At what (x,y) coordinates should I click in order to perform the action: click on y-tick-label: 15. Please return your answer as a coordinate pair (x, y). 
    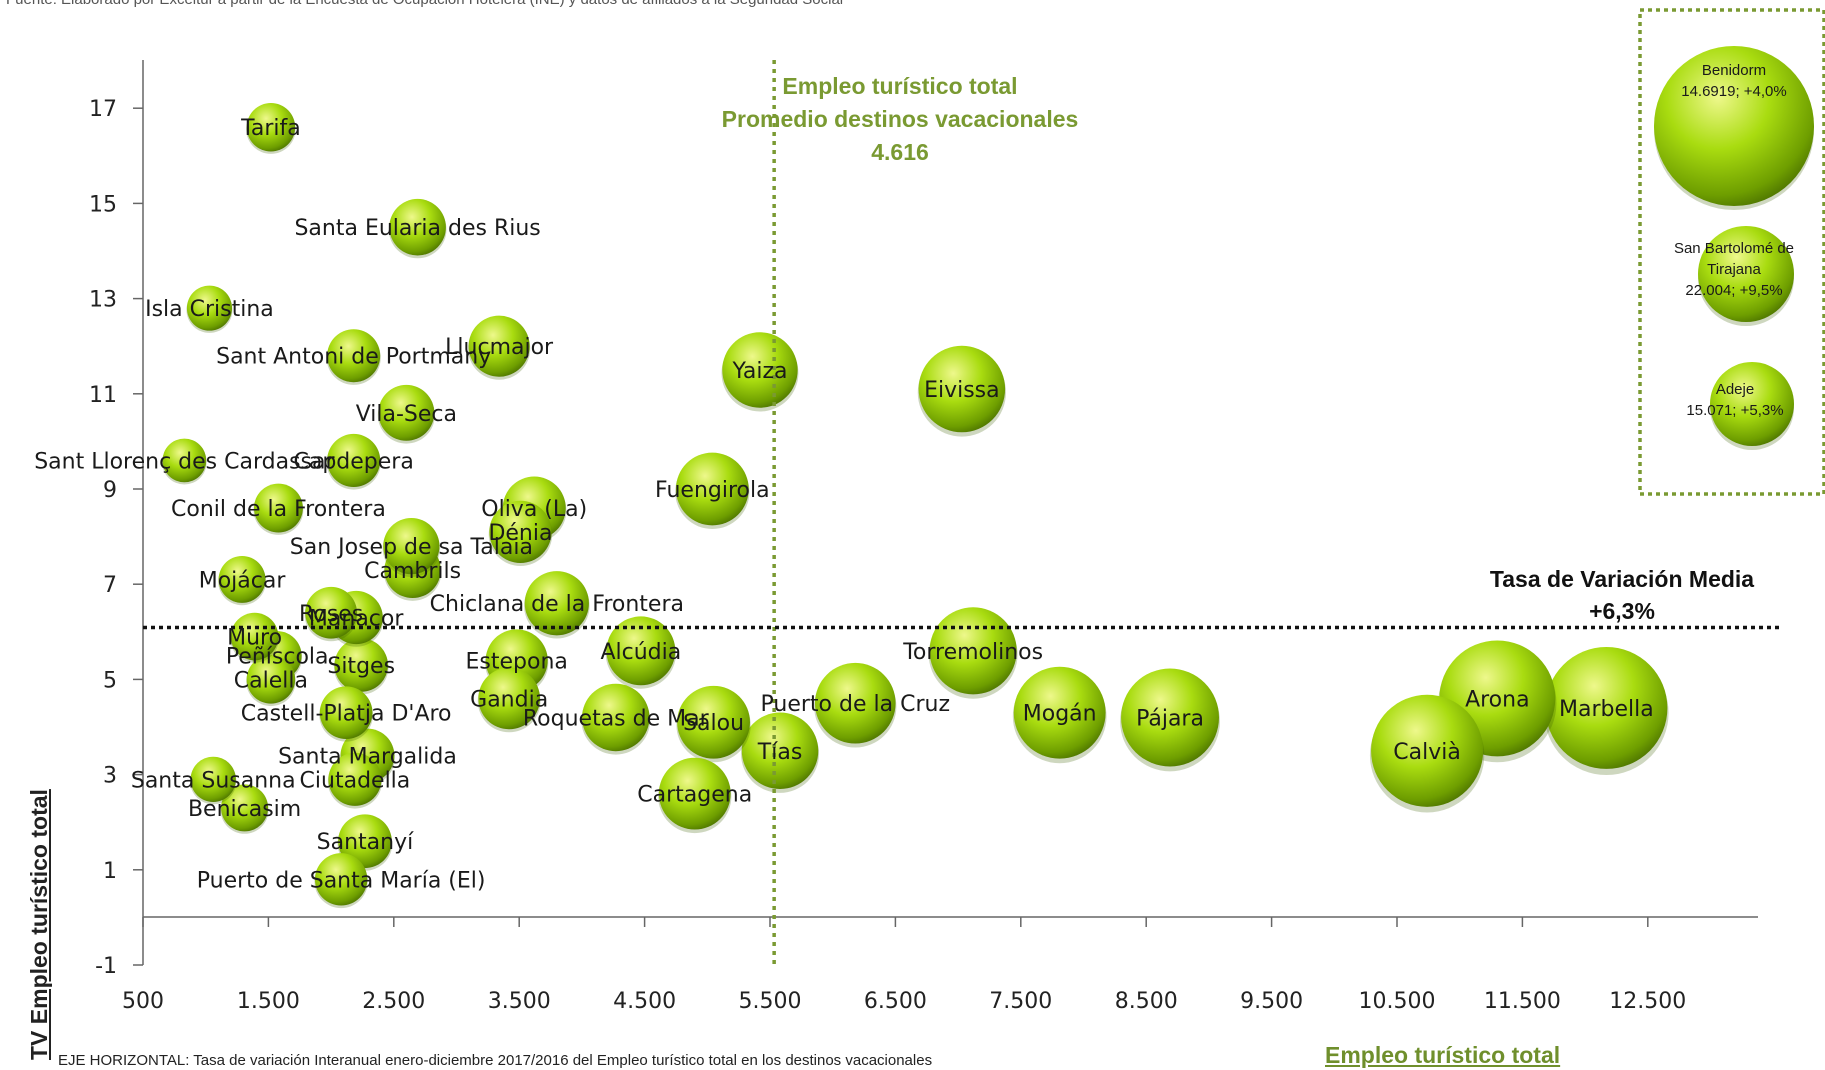
    Looking at the image, I should click on (103, 204).